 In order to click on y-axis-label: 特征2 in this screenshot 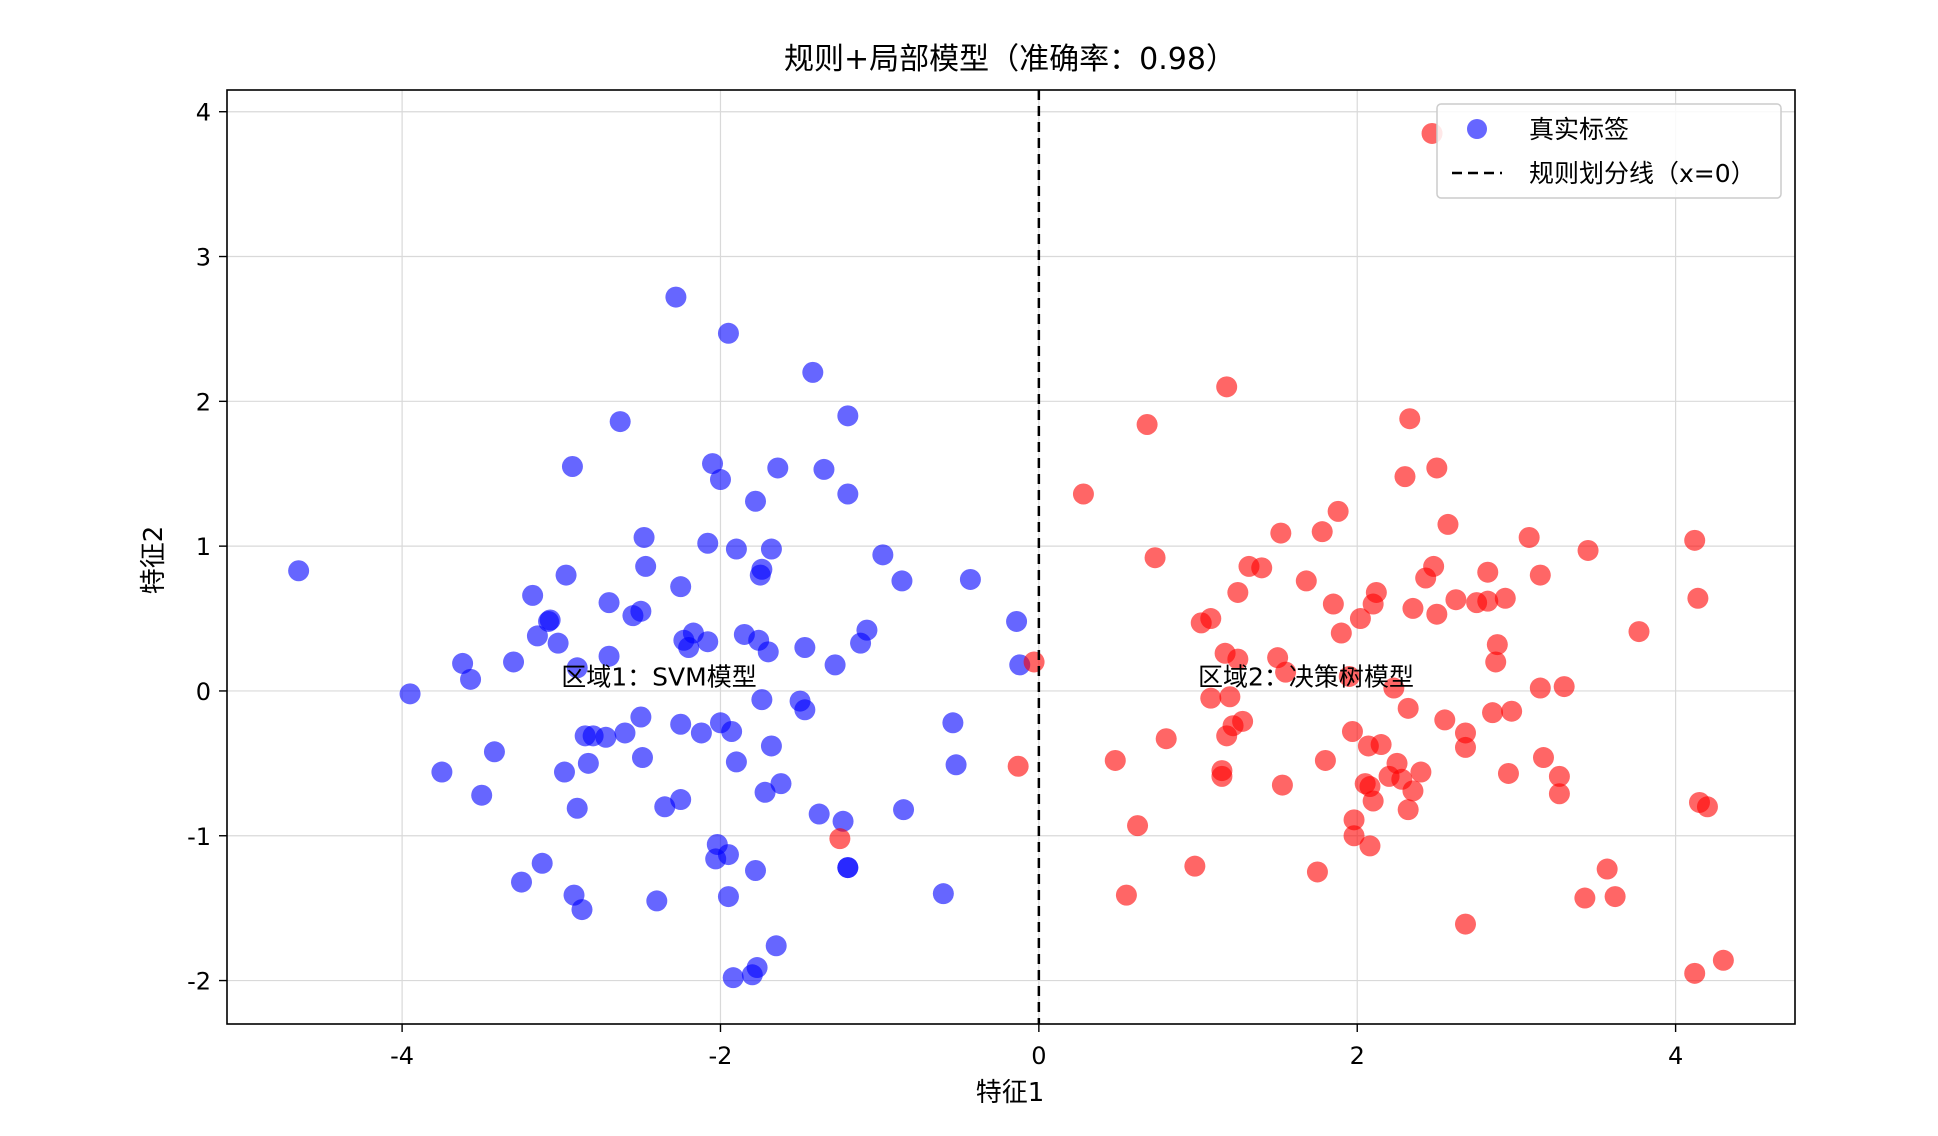, I will do `click(154, 560)`.